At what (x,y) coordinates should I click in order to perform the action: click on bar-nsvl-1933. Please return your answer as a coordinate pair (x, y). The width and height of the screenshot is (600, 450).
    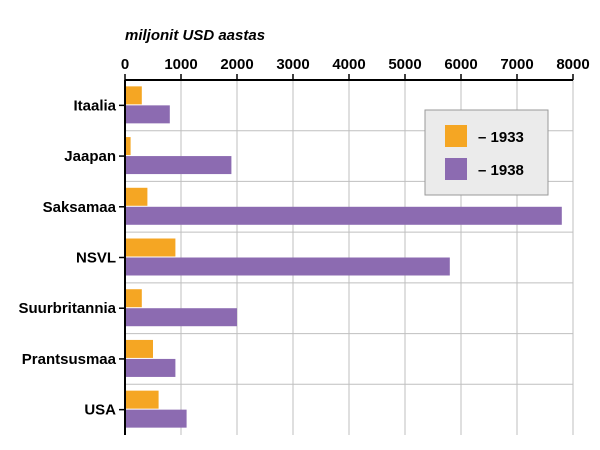
    Looking at the image, I should click on (150, 247).